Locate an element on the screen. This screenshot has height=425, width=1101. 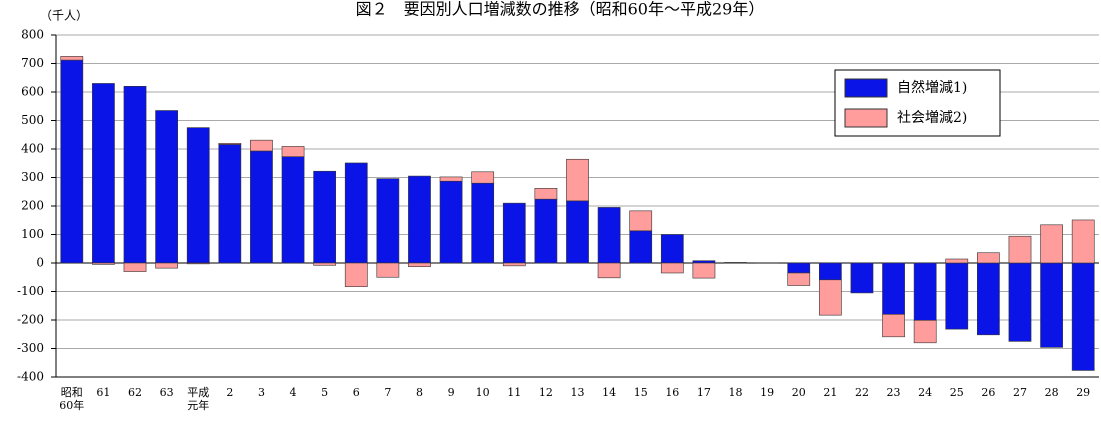
x-tick-label: 21 is located at coordinates (830, 392).